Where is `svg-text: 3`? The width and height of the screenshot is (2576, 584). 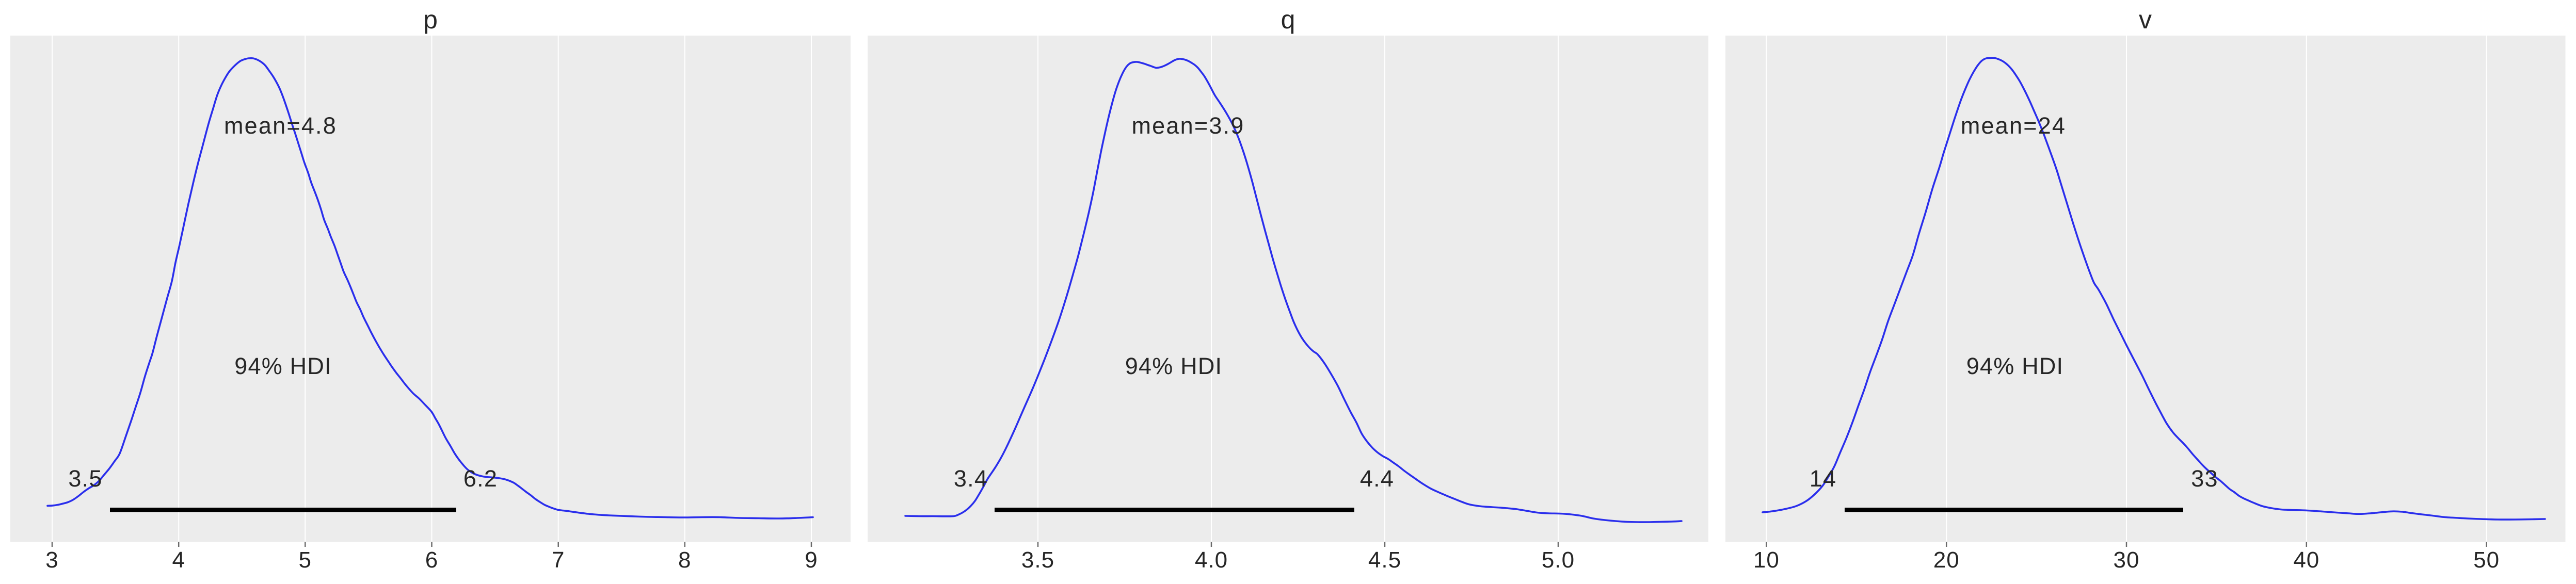
svg-text: 3 is located at coordinates (51, 560).